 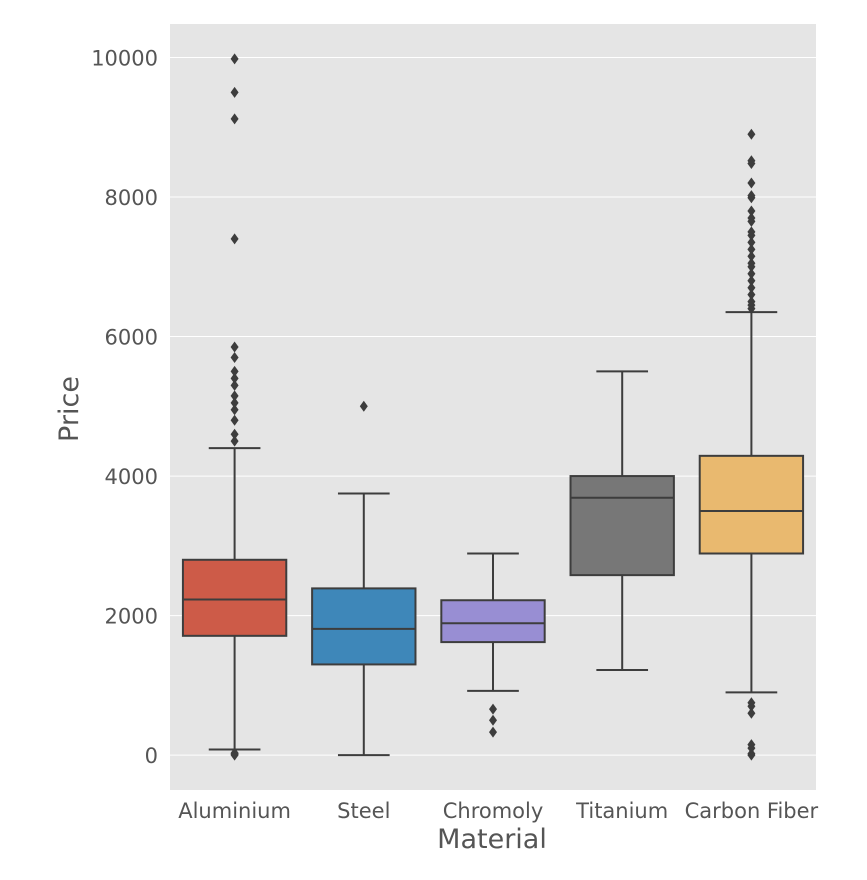 What do you see at coordinates (492, 839) in the screenshot?
I see `x-axis-label: Material` at bounding box center [492, 839].